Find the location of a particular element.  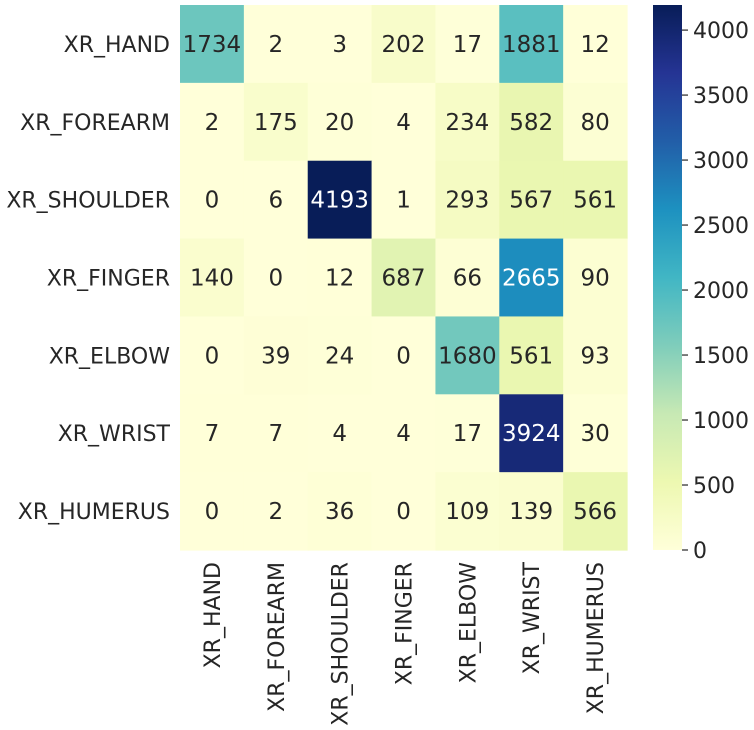

colorbar-ticks: 0 500 1000 1500 2000 2500 3000 3500 4000 is located at coordinates (715, 291).